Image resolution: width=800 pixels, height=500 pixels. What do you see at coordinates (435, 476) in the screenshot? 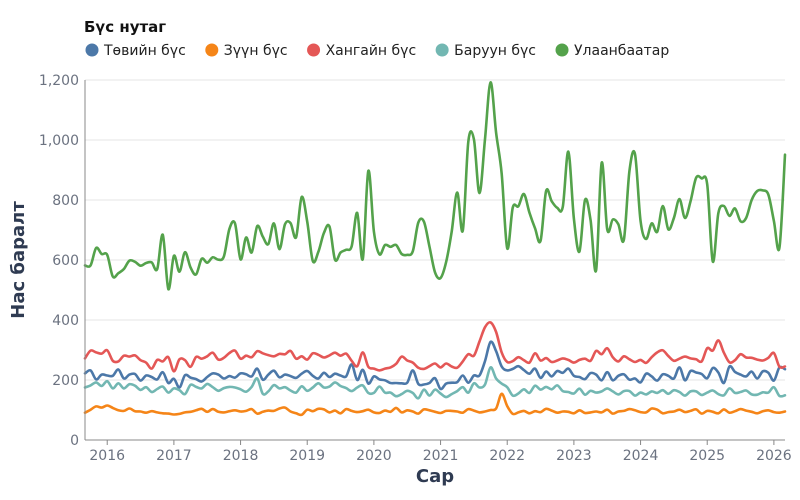
I see `x-axis-title: Сар` at bounding box center [435, 476].